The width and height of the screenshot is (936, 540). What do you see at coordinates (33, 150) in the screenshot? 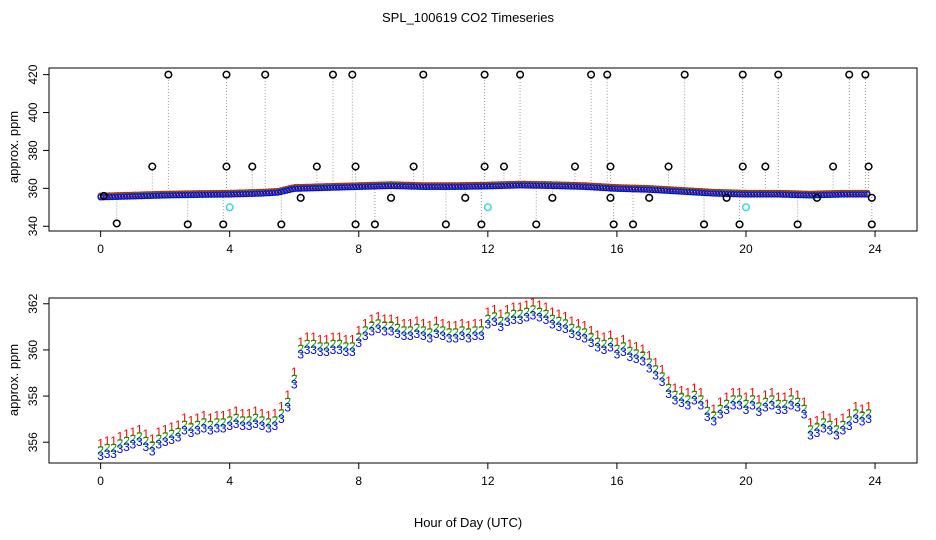
I see `top-y-tick-label: 380` at bounding box center [33, 150].